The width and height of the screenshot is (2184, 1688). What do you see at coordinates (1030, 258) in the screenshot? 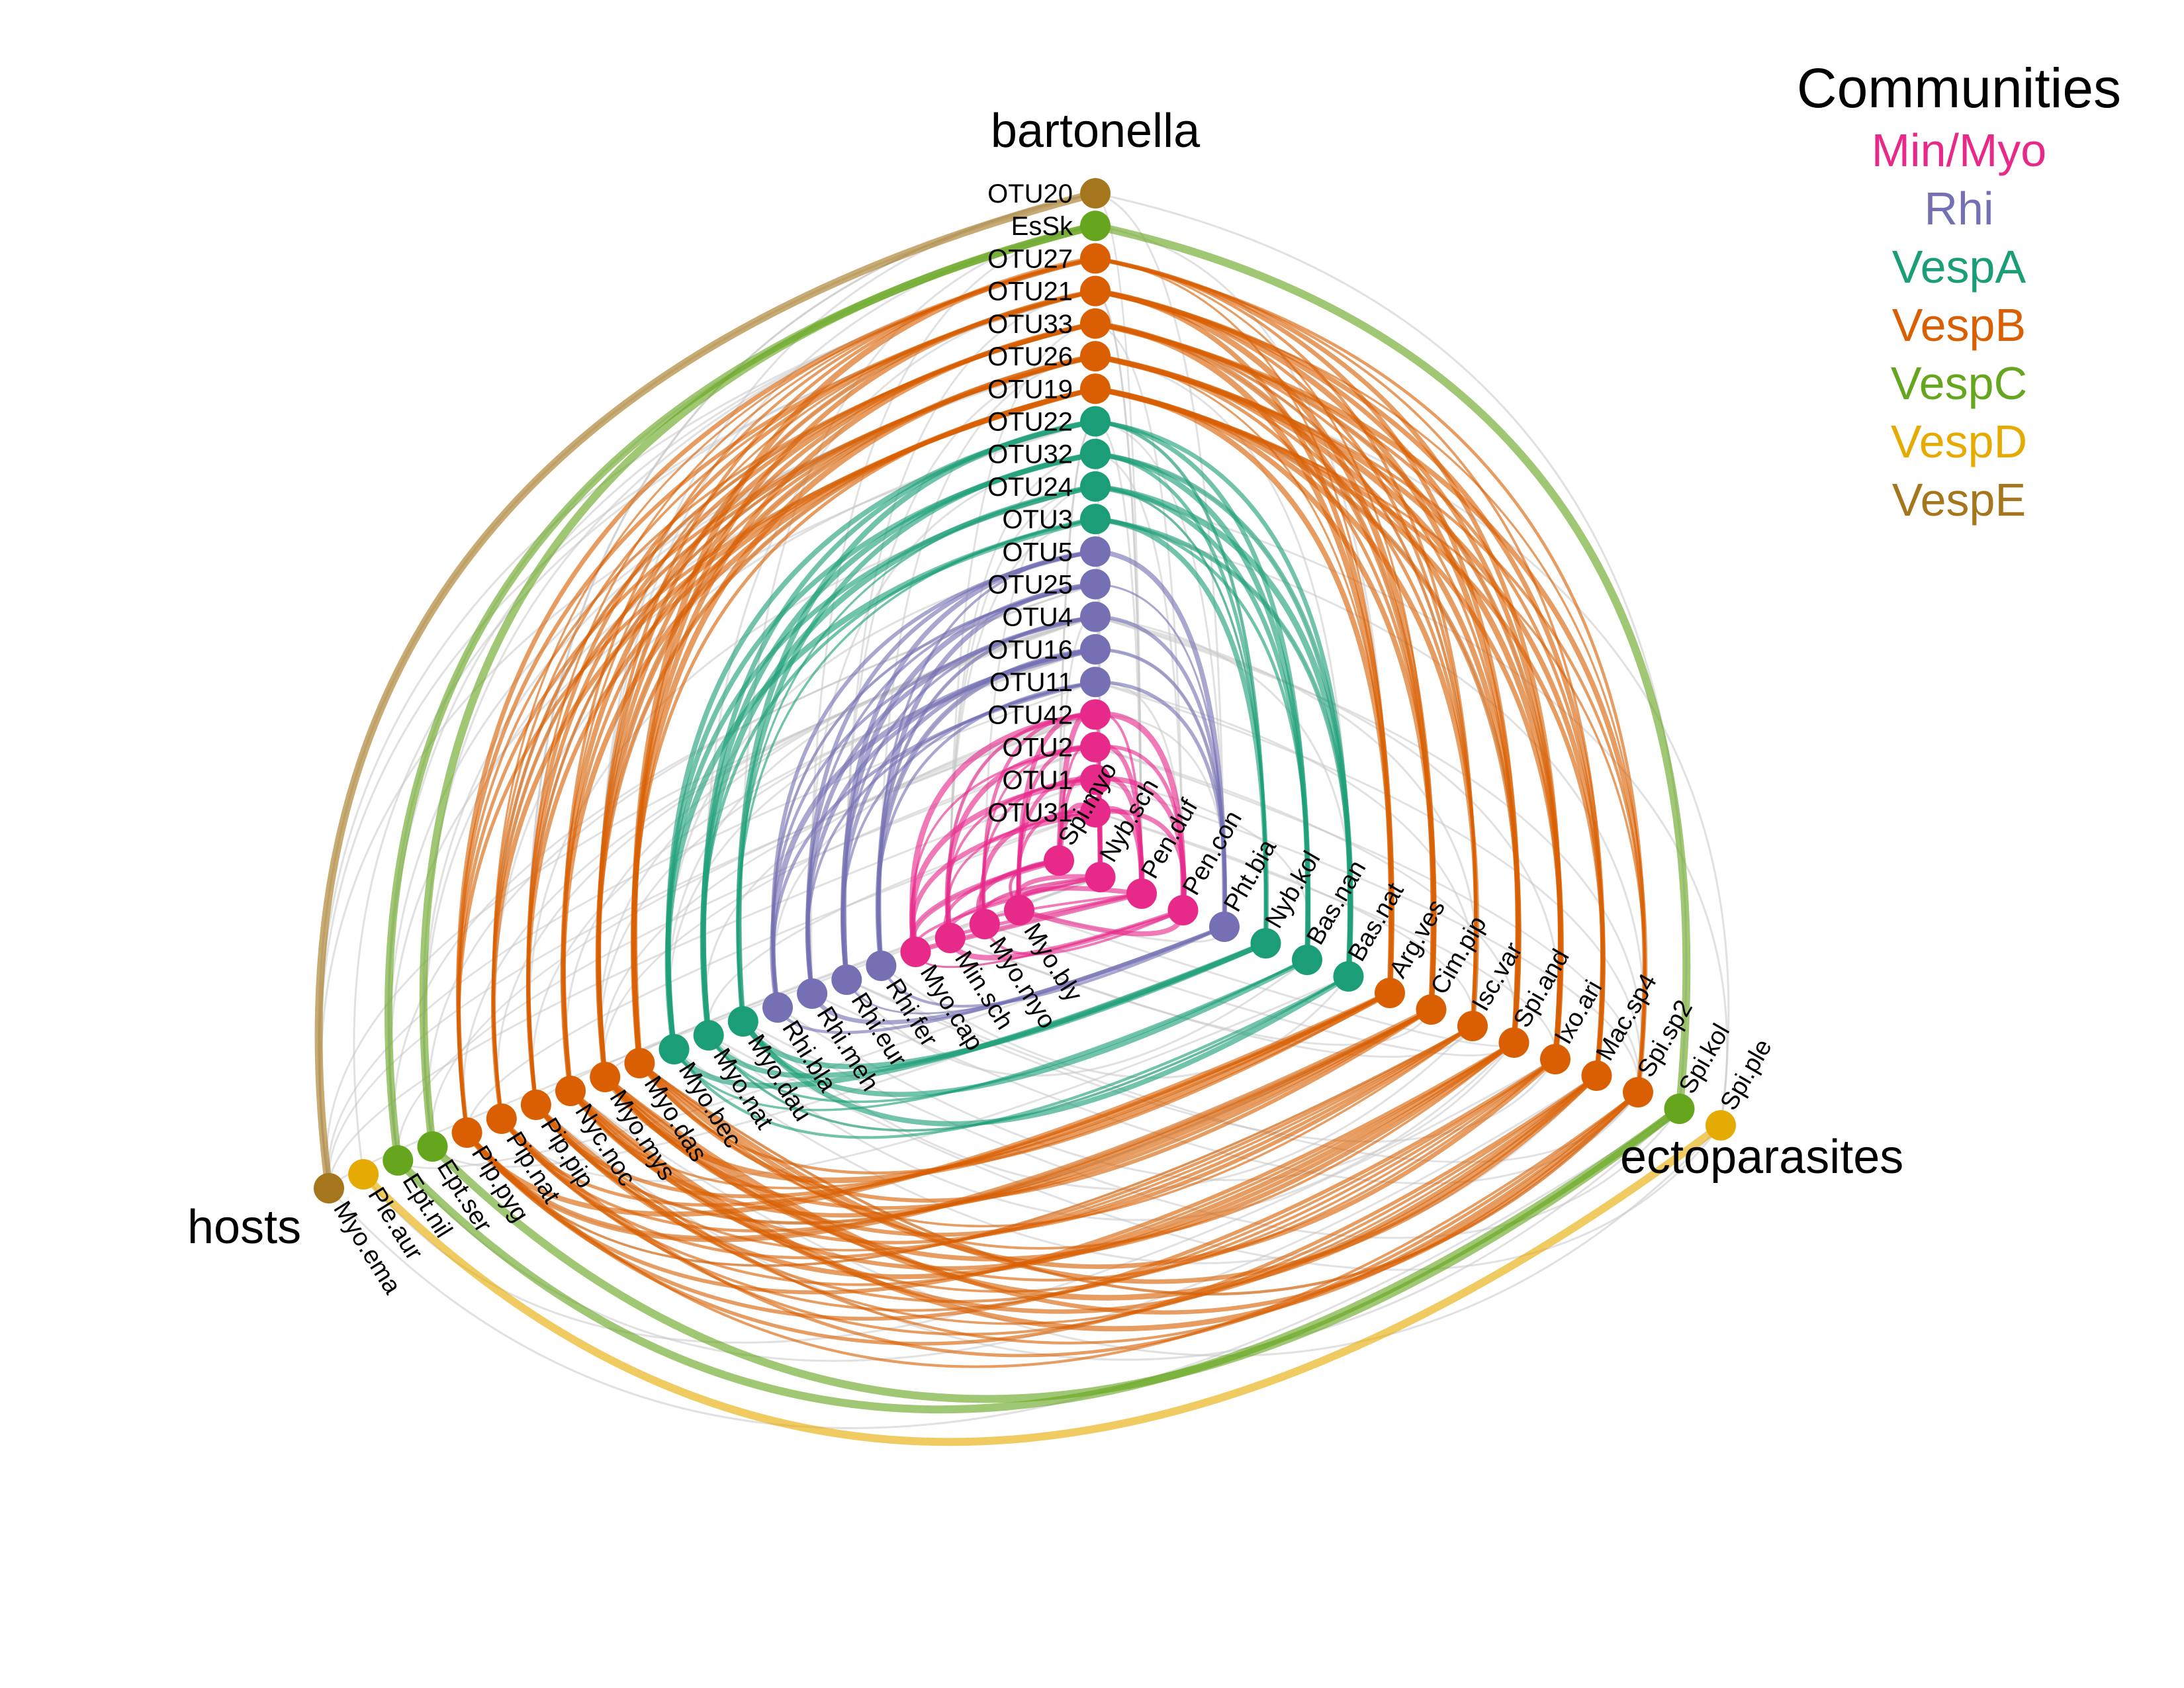
I see `node-label: OTU27` at bounding box center [1030, 258].